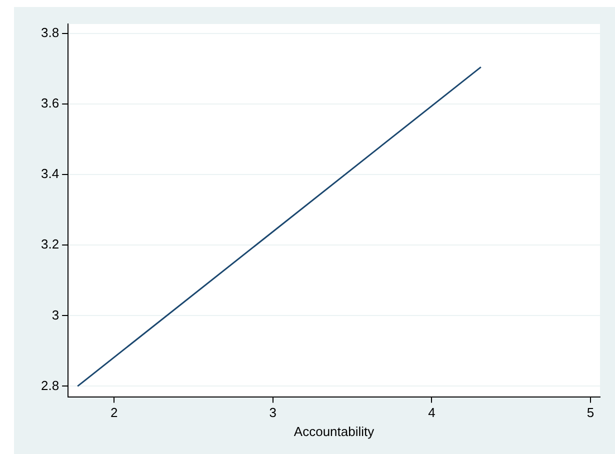 The image size is (615, 454). I want to click on x-tick-label: 5, so click(590, 412).